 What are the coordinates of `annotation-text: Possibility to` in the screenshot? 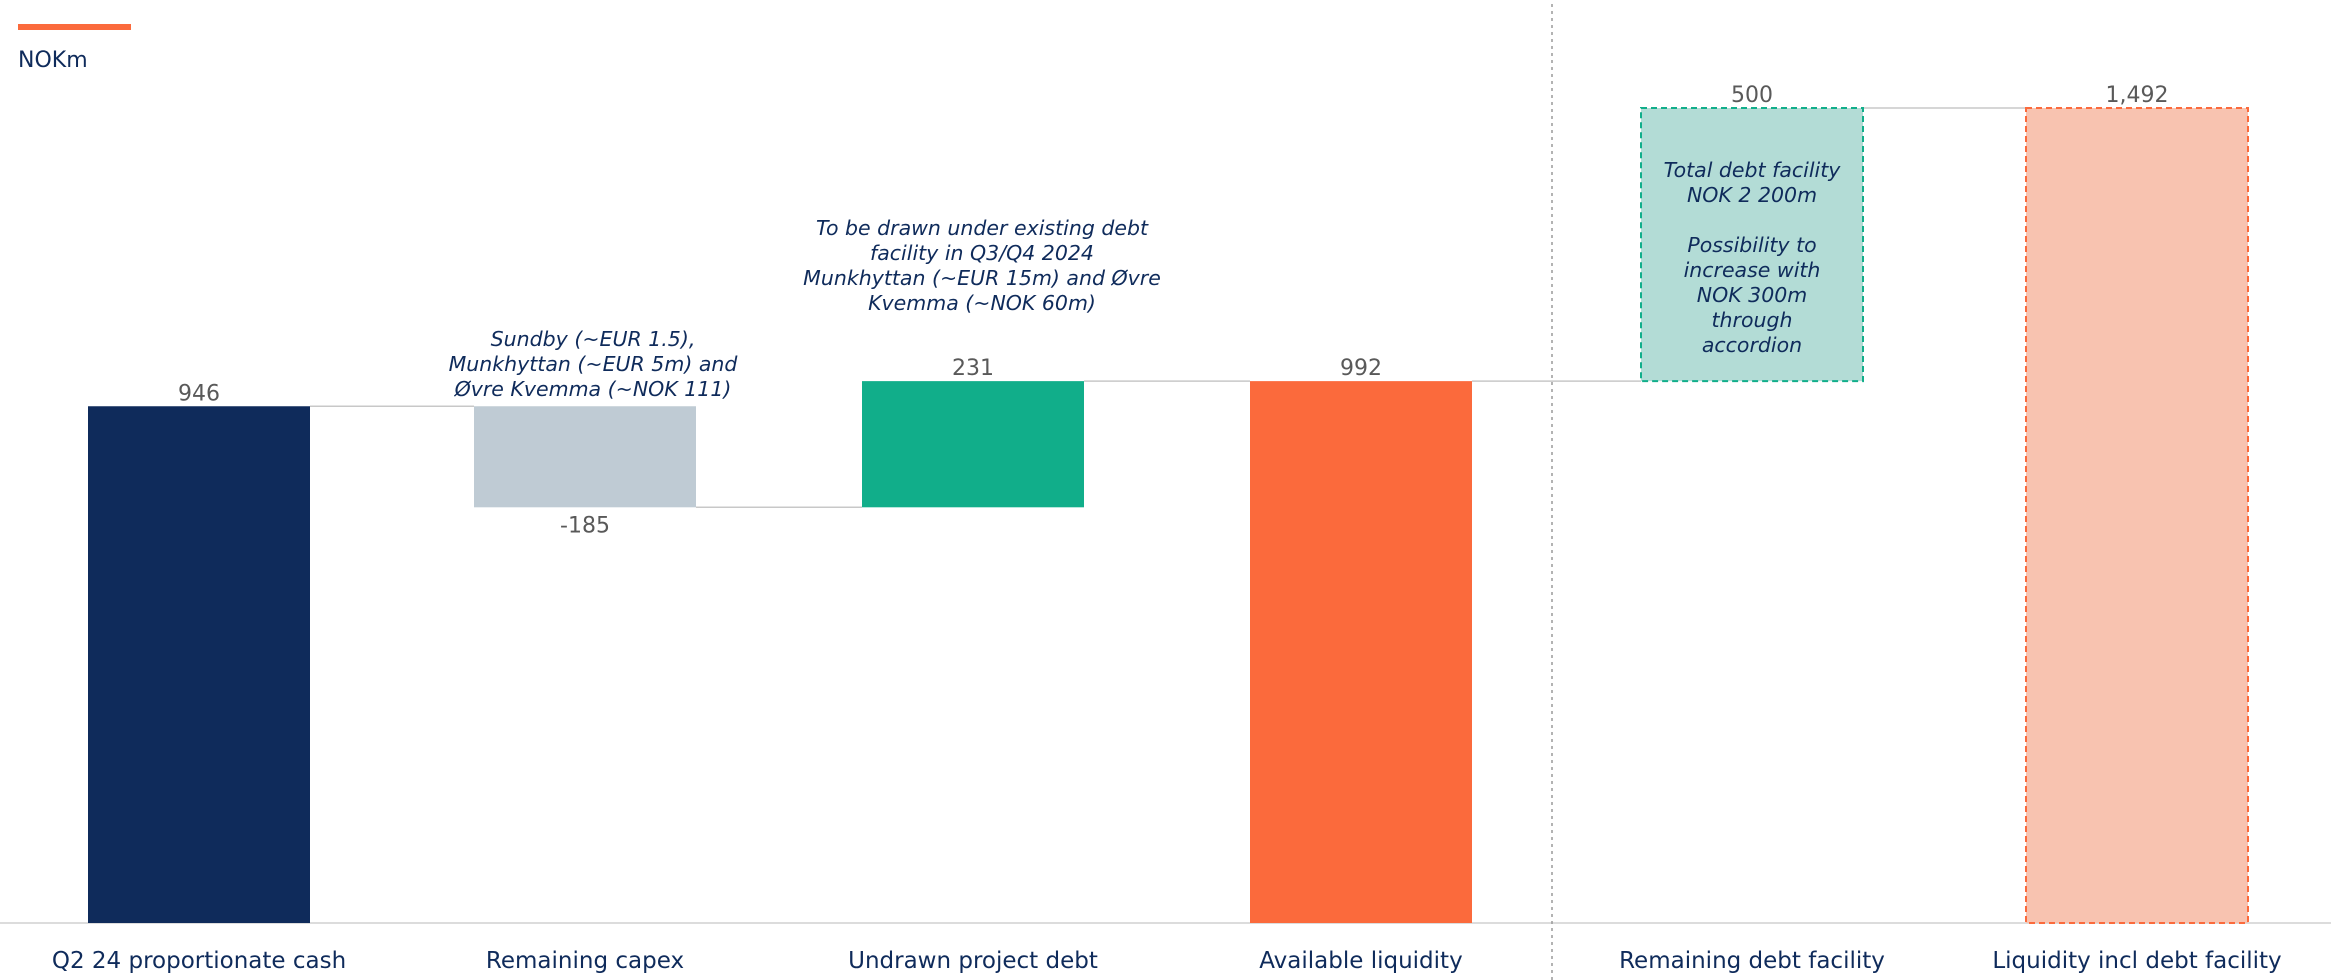 It's located at (1751, 245).